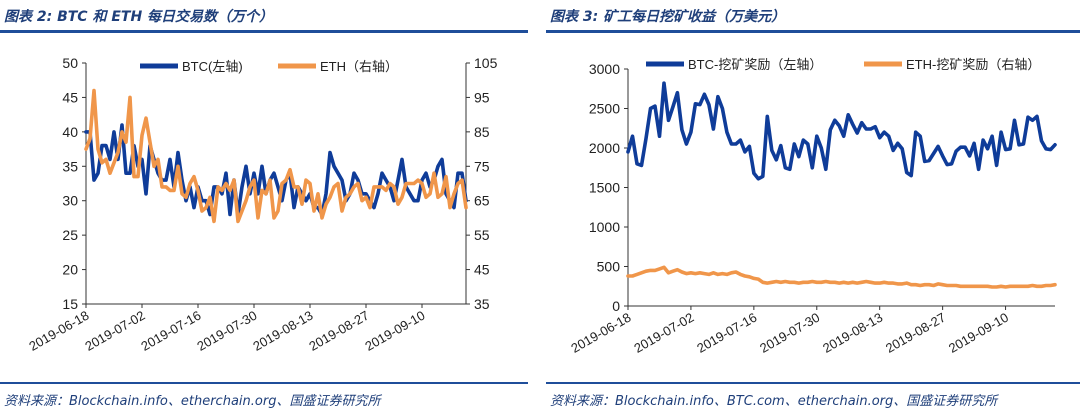  I want to click on title-rule-left, so click(264, 31).